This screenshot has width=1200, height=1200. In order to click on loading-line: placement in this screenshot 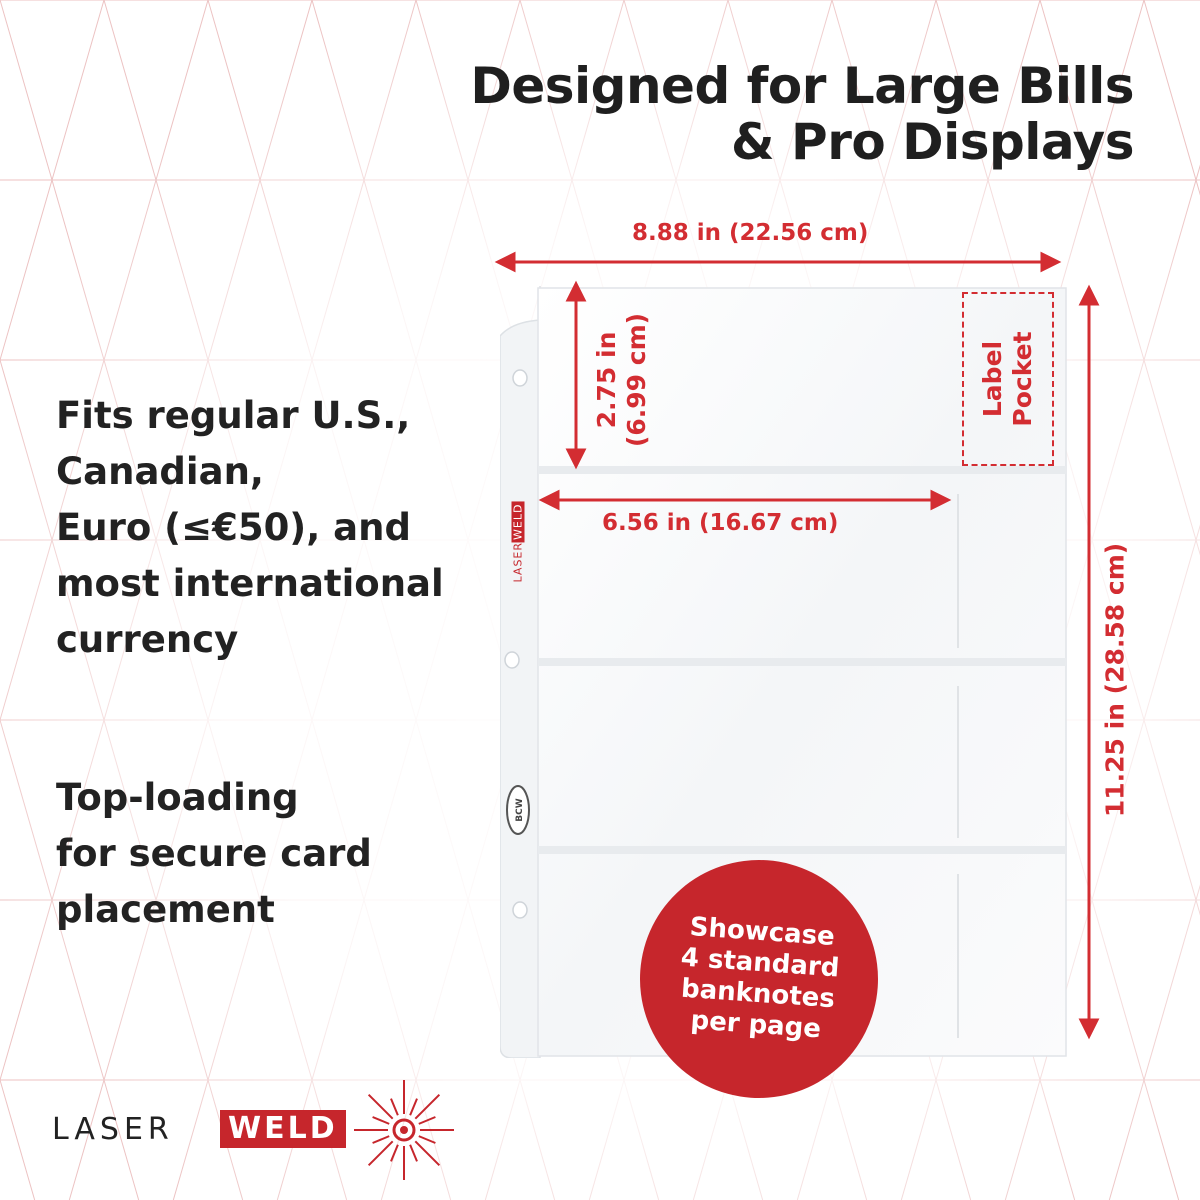, I will do `click(165, 909)`.